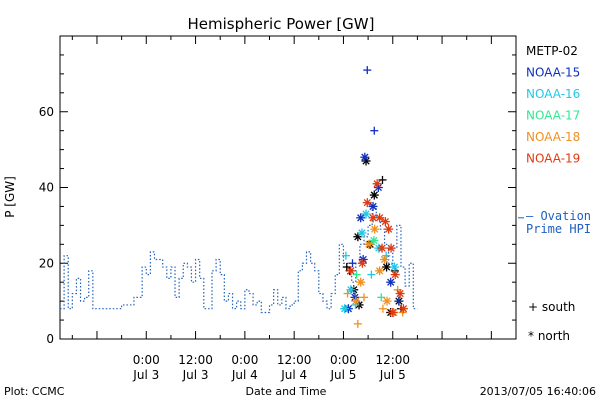 This screenshot has width=600, height=400. What do you see at coordinates (553, 159) in the screenshot?
I see `legend-noaa-19: NOAA-19` at bounding box center [553, 159].